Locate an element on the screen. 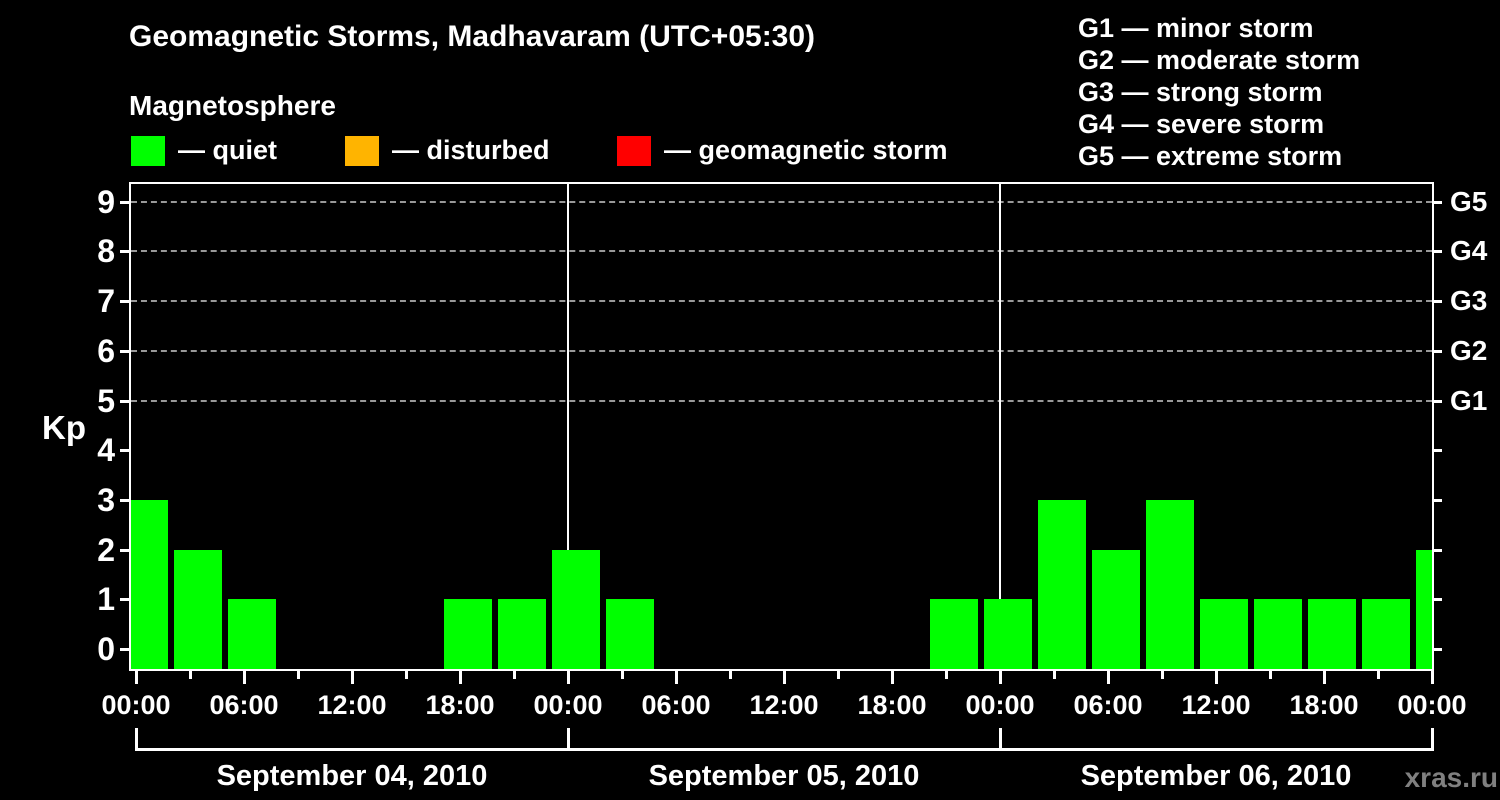 The width and height of the screenshot is (1500, 800). y-tick-label: 8 is located at coordinates (106, 251).